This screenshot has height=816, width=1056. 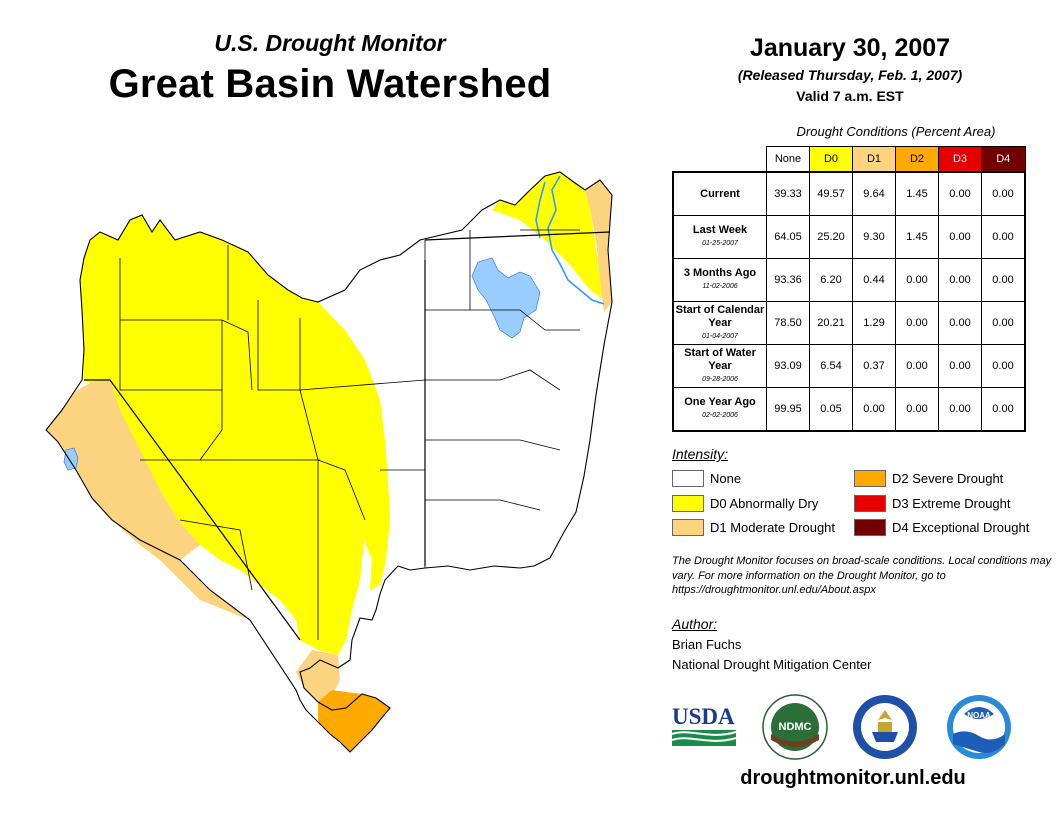 What do you see at coordinates (948, 478) in the screenshot?
I see `legend-label: D2 Severe Drought` at bounding box center [948, 478].